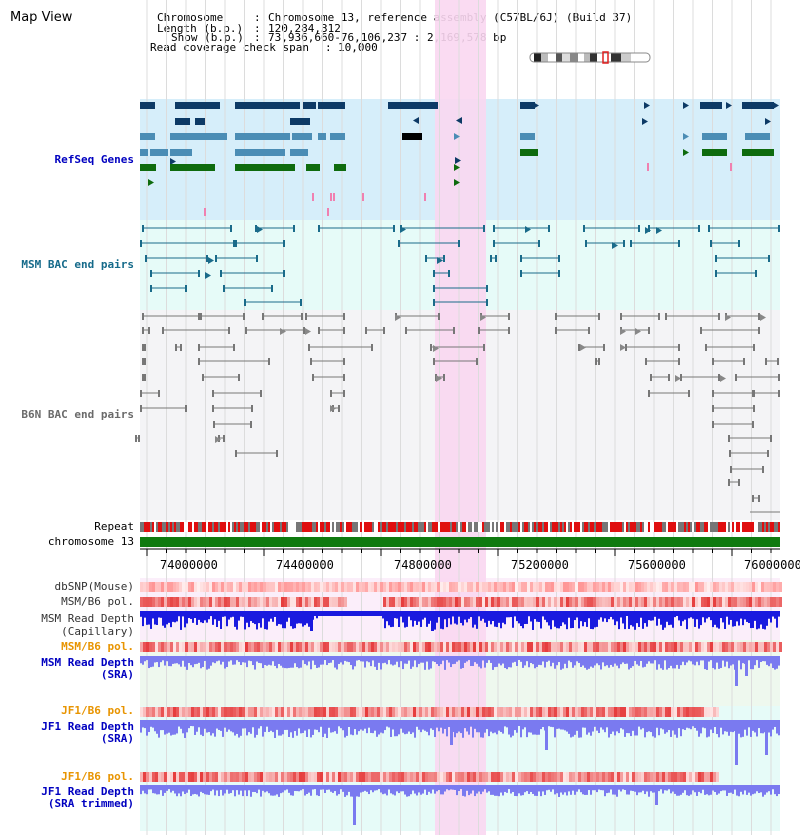 The height and width of the screenshot is (835, 800). What do you see at coordinates (208, 275) in the screenshot?
I see `gene-arrow` at bounding box center [208, 275].